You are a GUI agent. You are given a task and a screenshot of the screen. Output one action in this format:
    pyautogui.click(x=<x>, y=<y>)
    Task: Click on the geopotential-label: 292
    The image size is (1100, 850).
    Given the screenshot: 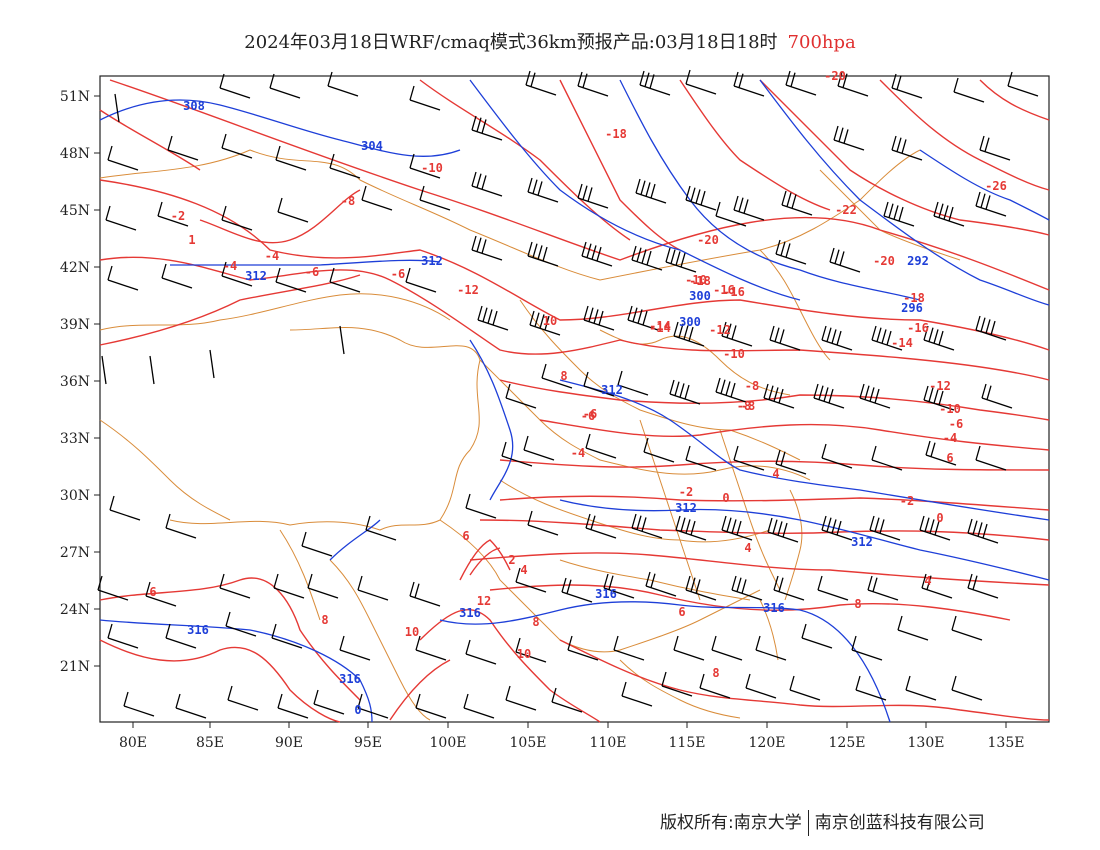 What is the action you would take?
    pyautogui.click(x=918, y=261)
    